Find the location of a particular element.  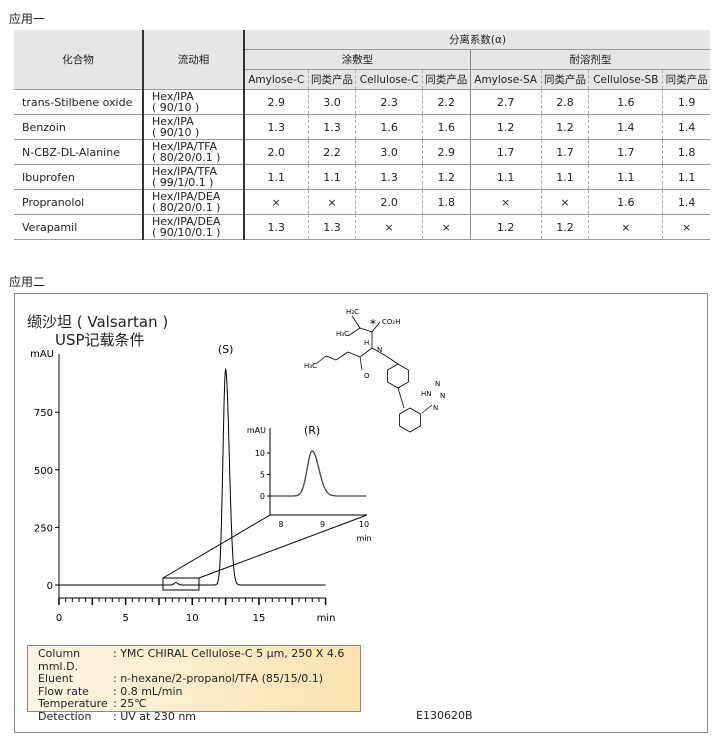

inset-x-tick-label: 10 is located at coordinates (364, 524).